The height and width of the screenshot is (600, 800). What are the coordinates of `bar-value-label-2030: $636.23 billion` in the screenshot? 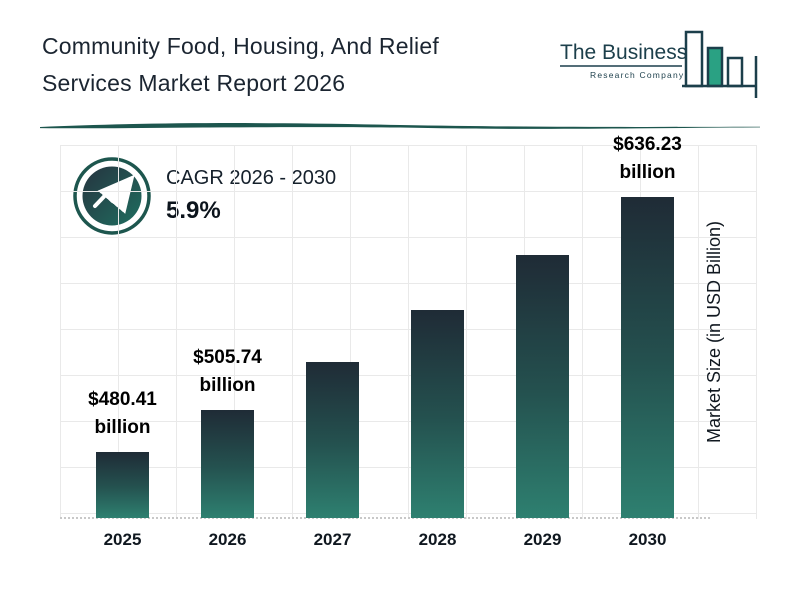 It's located at (647, 158).